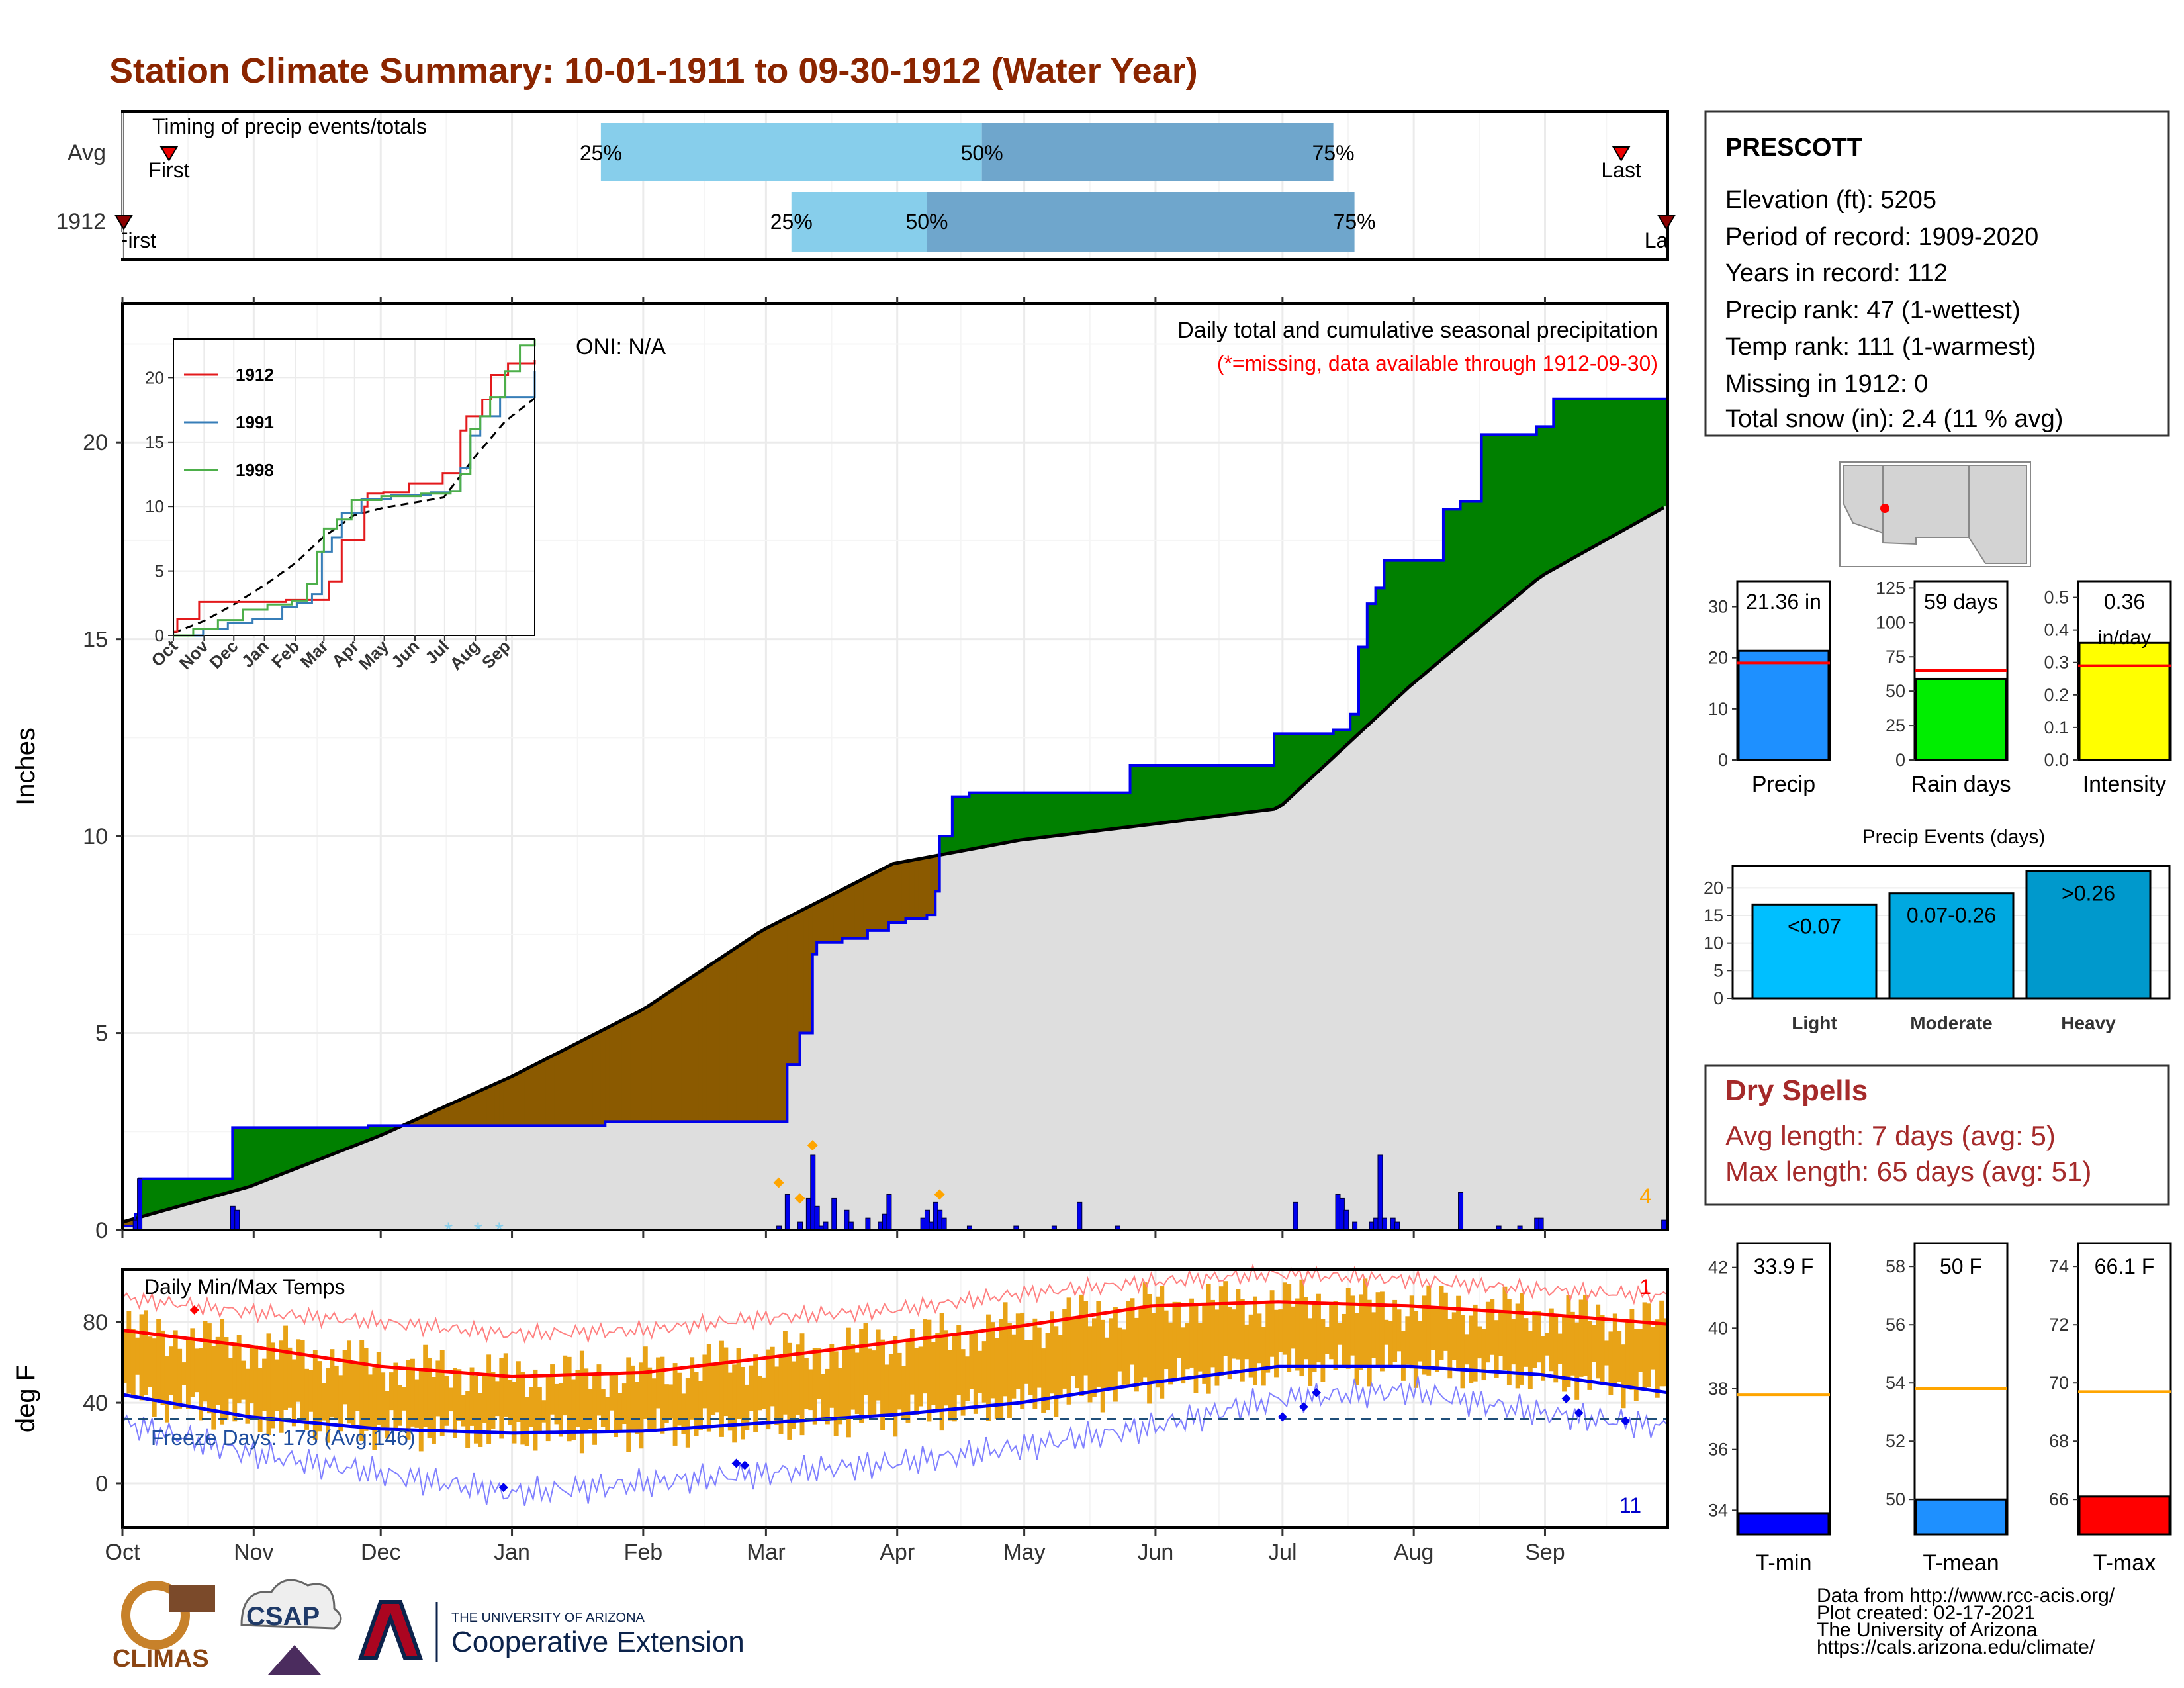  I want to click on inset-avg-dashed-line, so click(354, 515).